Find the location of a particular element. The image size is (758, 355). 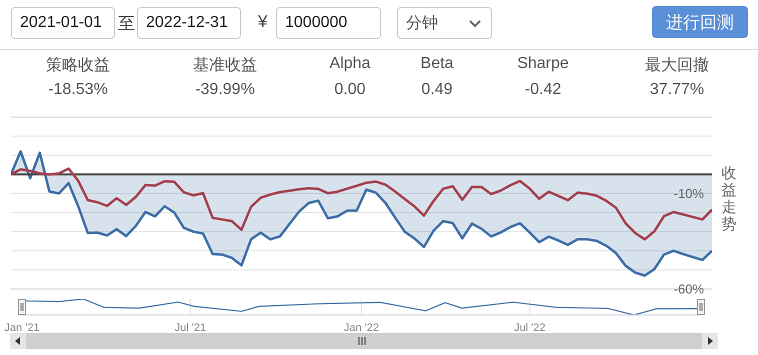

text: -18.53% is located at coordinates (78, 89).